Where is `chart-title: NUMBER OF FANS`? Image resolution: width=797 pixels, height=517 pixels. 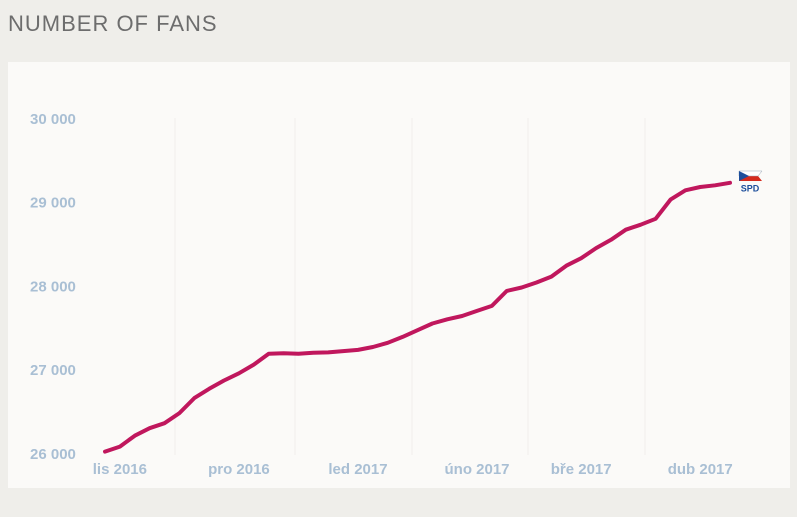
chart-title: NUMBER OF FANS is located at coordinates (113, 23).